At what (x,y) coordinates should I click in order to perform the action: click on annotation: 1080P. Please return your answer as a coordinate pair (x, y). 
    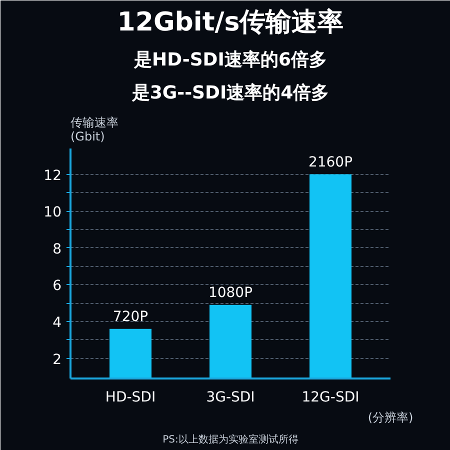
    Looking at the image, I should click on (230, 292).